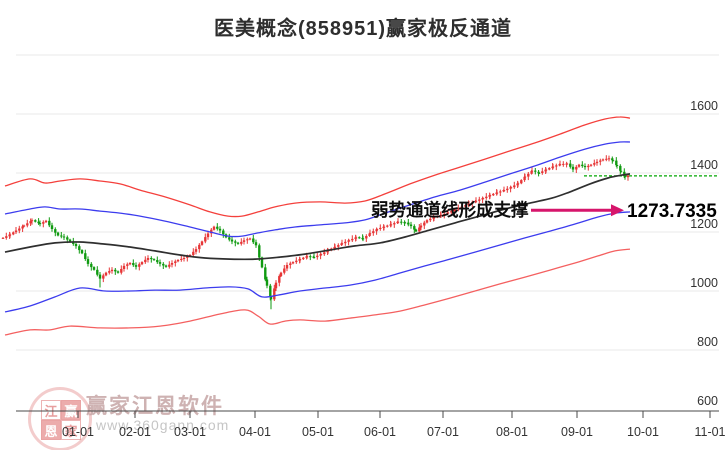 The image size is (726, 450). Describe the element at coordinates (190, 432) in the screenshot. I see `x-tick-label: 03-01` at that location.